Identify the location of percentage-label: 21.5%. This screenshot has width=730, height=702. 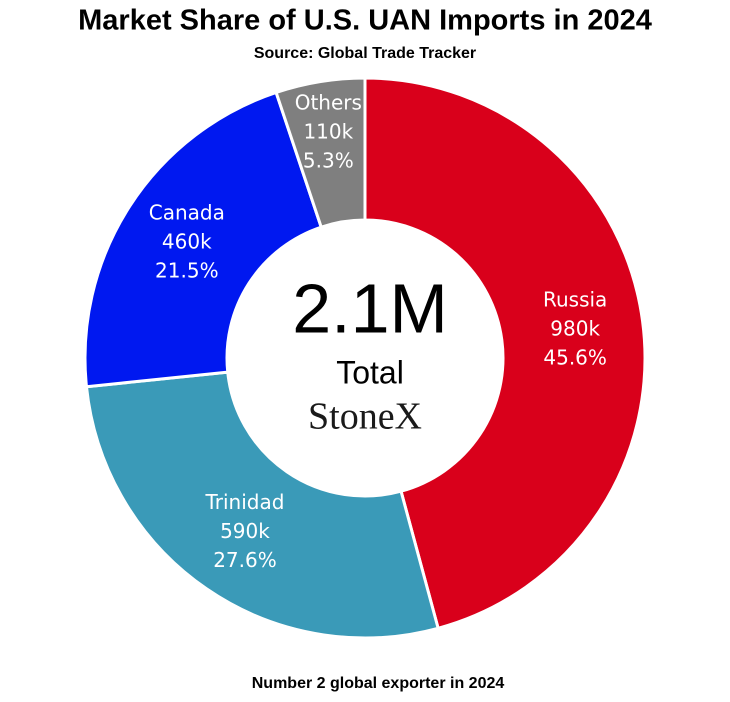
(187, 271).